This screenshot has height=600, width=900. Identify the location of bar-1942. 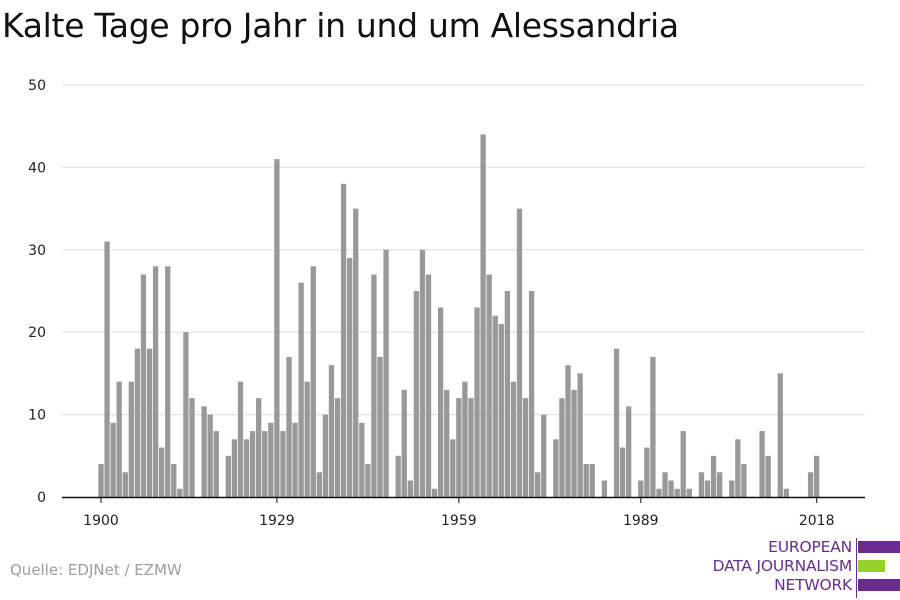
(356, 352).